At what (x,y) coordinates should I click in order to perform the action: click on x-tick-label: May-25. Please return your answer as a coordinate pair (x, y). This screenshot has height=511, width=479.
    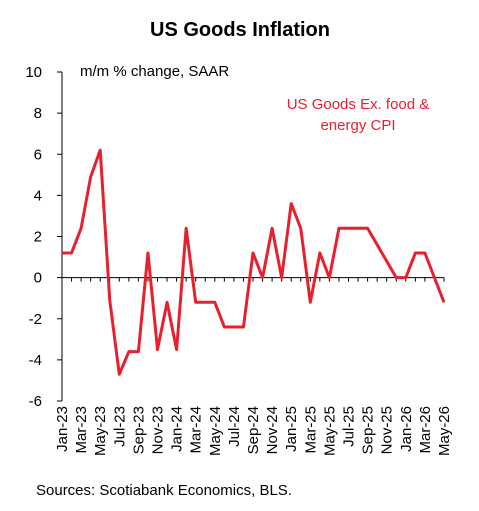
    Looking at the image, I should click on (329, 431).